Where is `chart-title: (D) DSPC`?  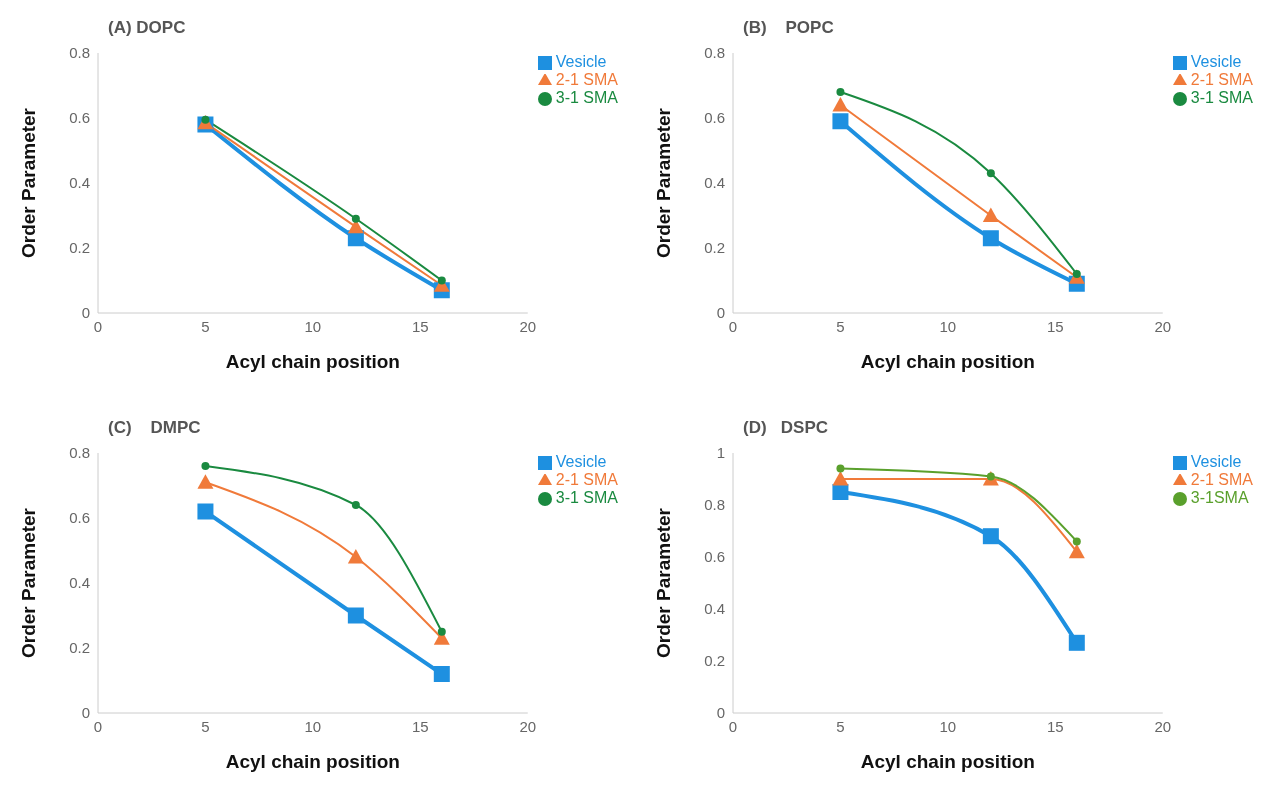 chart-title: (D) DSPC is located at coordinates (785, 428).